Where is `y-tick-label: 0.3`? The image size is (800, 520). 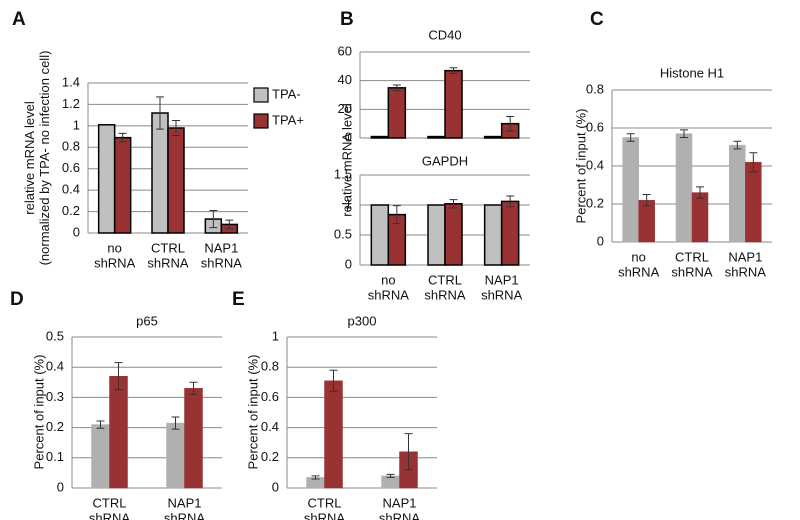 y-tick-label: 0.3 is located at coordinates (55, 396).